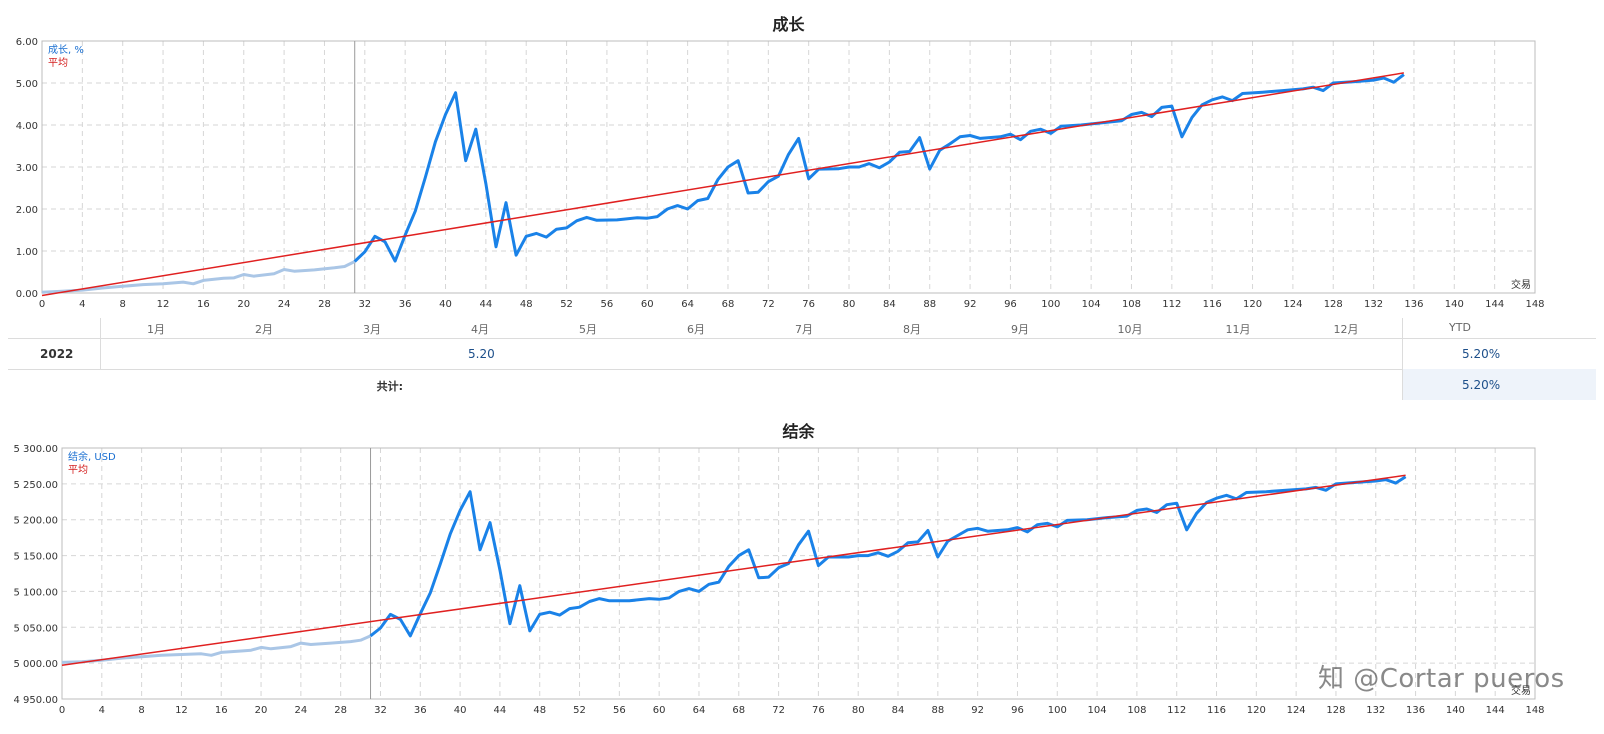 The height and width of the screenshot is (734, 1604). What do you see at coordinates (35, 485) in the screenshot?
I see `y-tick-label: 5 250.00` at bounding box center [35, 485].